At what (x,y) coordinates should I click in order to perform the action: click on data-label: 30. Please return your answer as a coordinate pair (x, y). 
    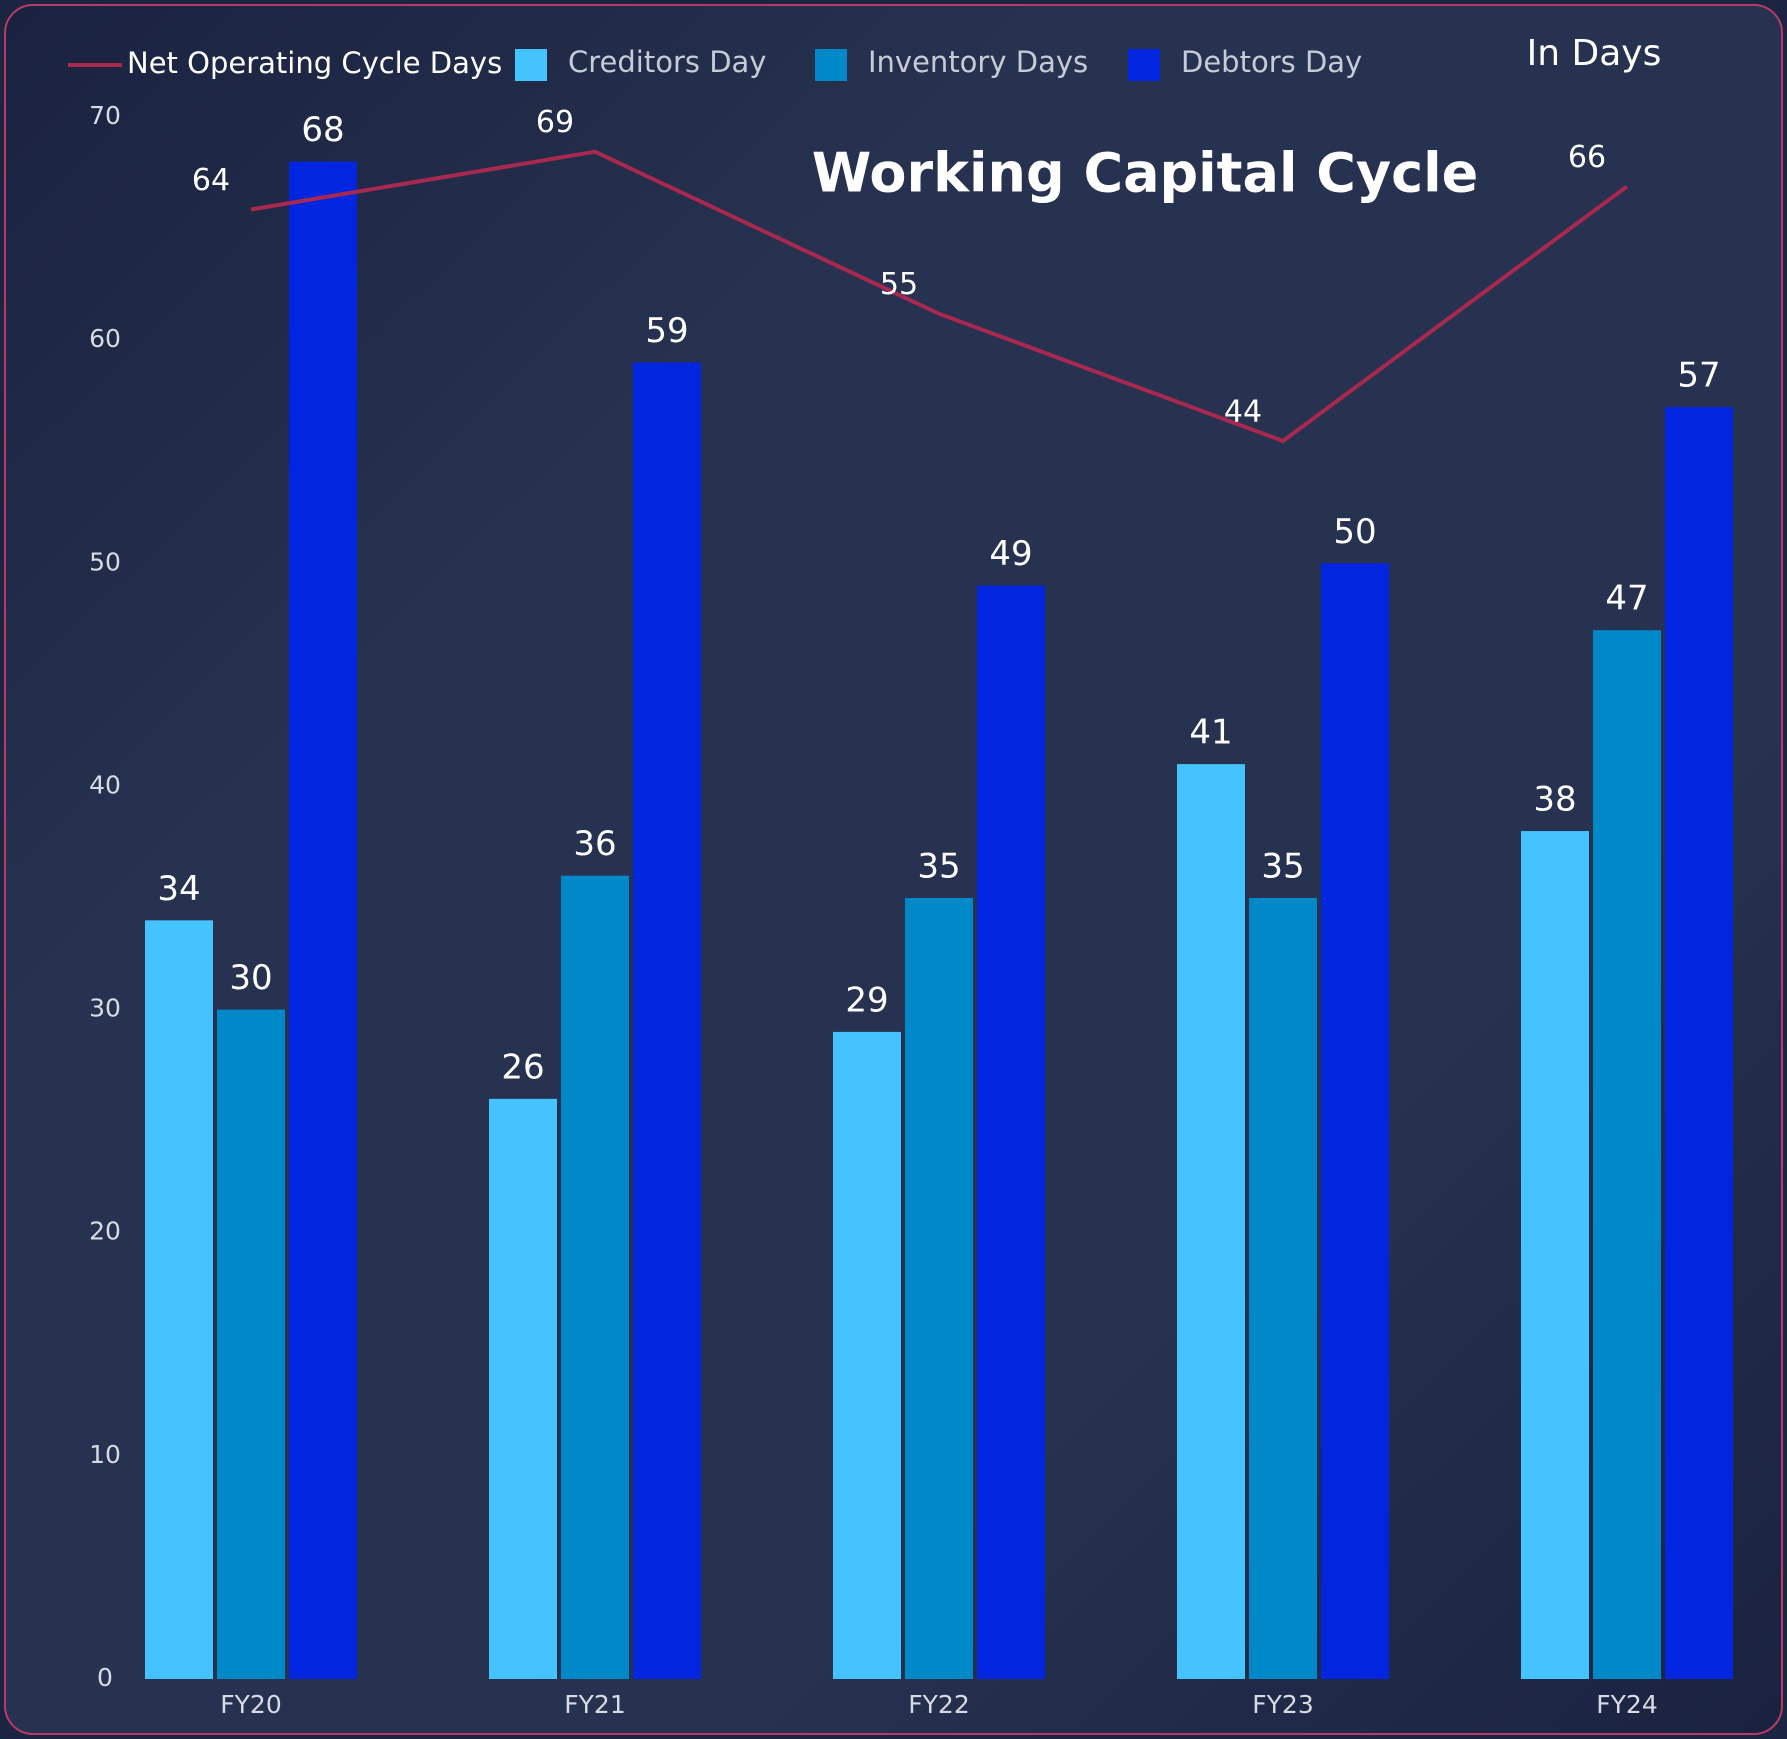
    Looking at the image, I should click on (250, 978).